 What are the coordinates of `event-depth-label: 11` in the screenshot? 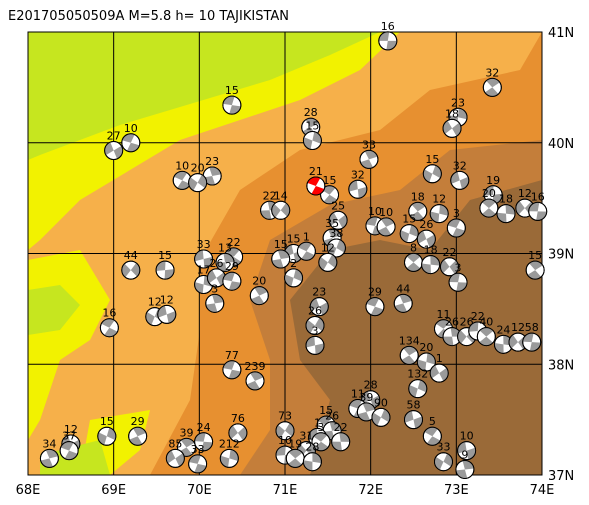 It's located at (443, 314).